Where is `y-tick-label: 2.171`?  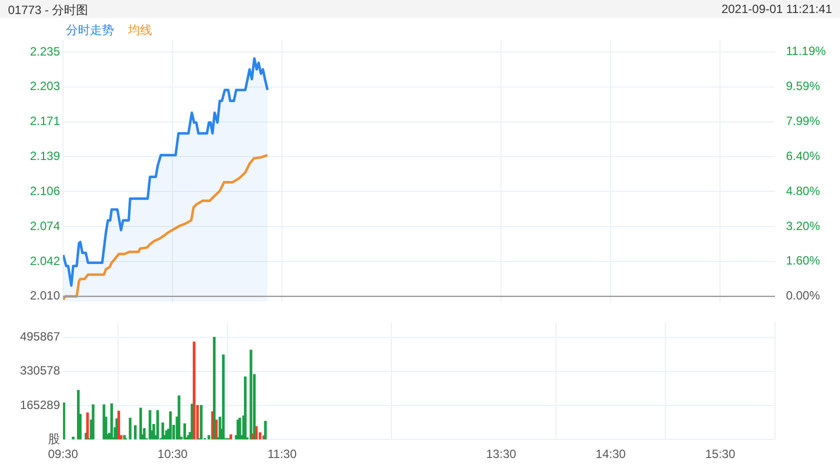 y-tick-label: 2.171 is located at coordinates (45, 121).